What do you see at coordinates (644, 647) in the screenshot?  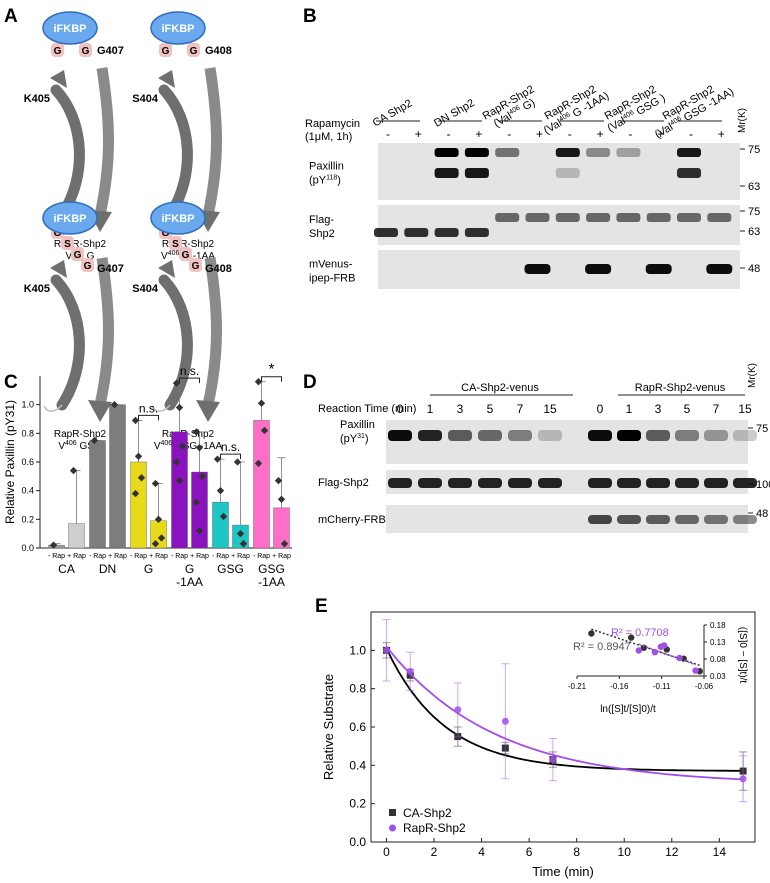 I see `inset-data-point` at bounding box center [644, 647].